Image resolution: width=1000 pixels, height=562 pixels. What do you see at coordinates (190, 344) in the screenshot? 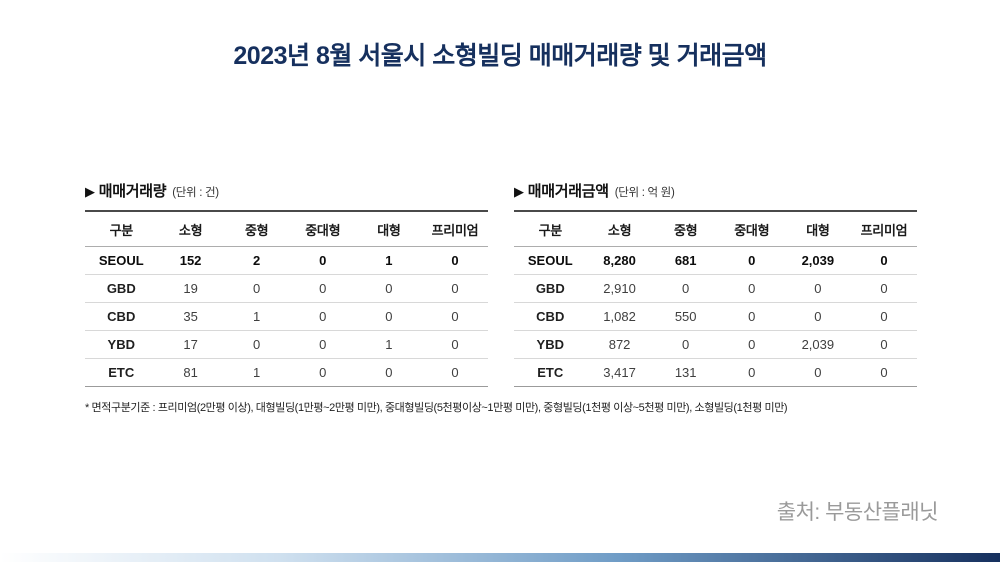
I see `data-cell: 17` at bounding box center [190, 344].